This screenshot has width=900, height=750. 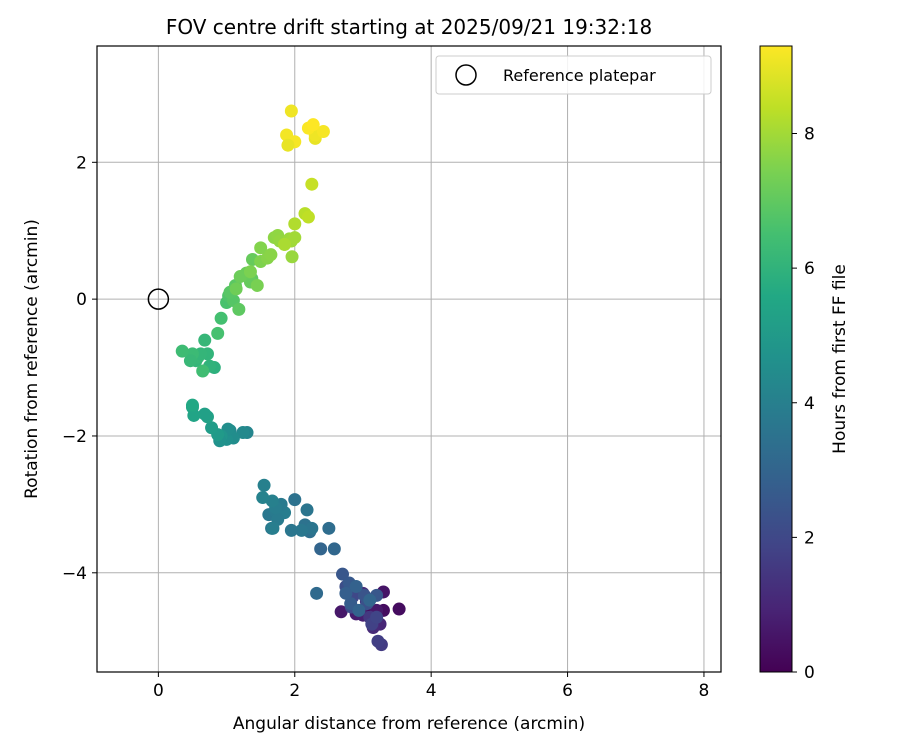 What do you see at coordinates (567, 691) in the screenshot?
I see `x-tick-label: 6` at bounding box center [567, 691].